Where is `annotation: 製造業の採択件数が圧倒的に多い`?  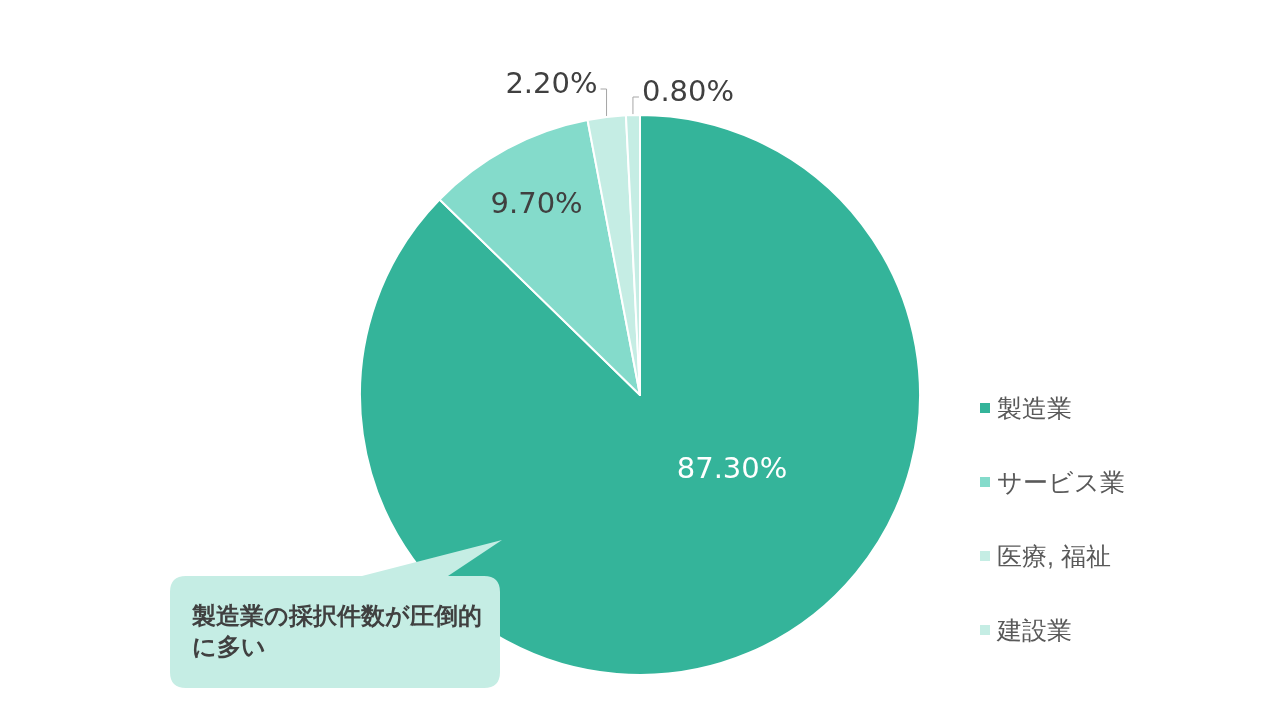
annotation: 製造業の採択件数が圧倒的に多い is located at coordinates (337, 631).